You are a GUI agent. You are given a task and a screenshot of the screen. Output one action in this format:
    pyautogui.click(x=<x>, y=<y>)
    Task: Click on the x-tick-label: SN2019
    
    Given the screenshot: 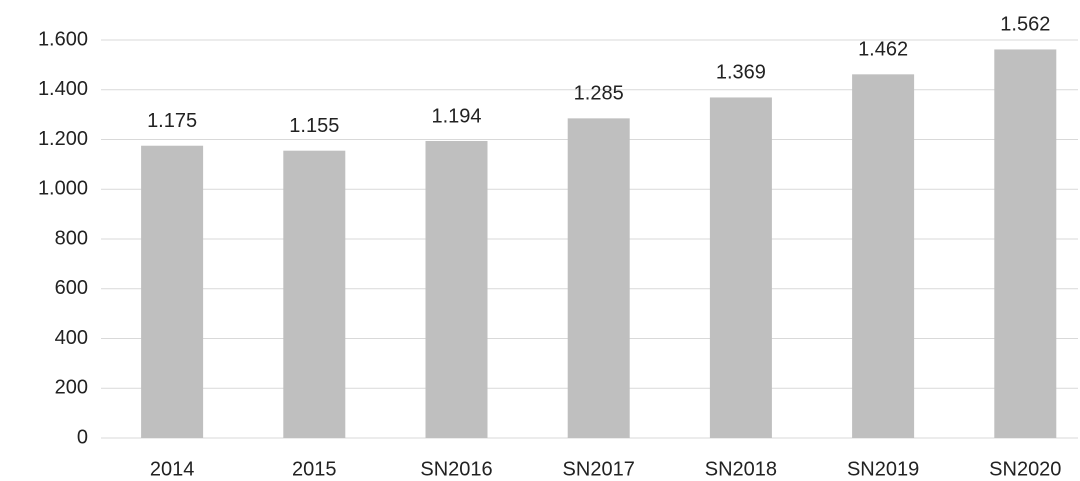 What is the action you would take?
    pyautogui.click(x=883, y=469)
    